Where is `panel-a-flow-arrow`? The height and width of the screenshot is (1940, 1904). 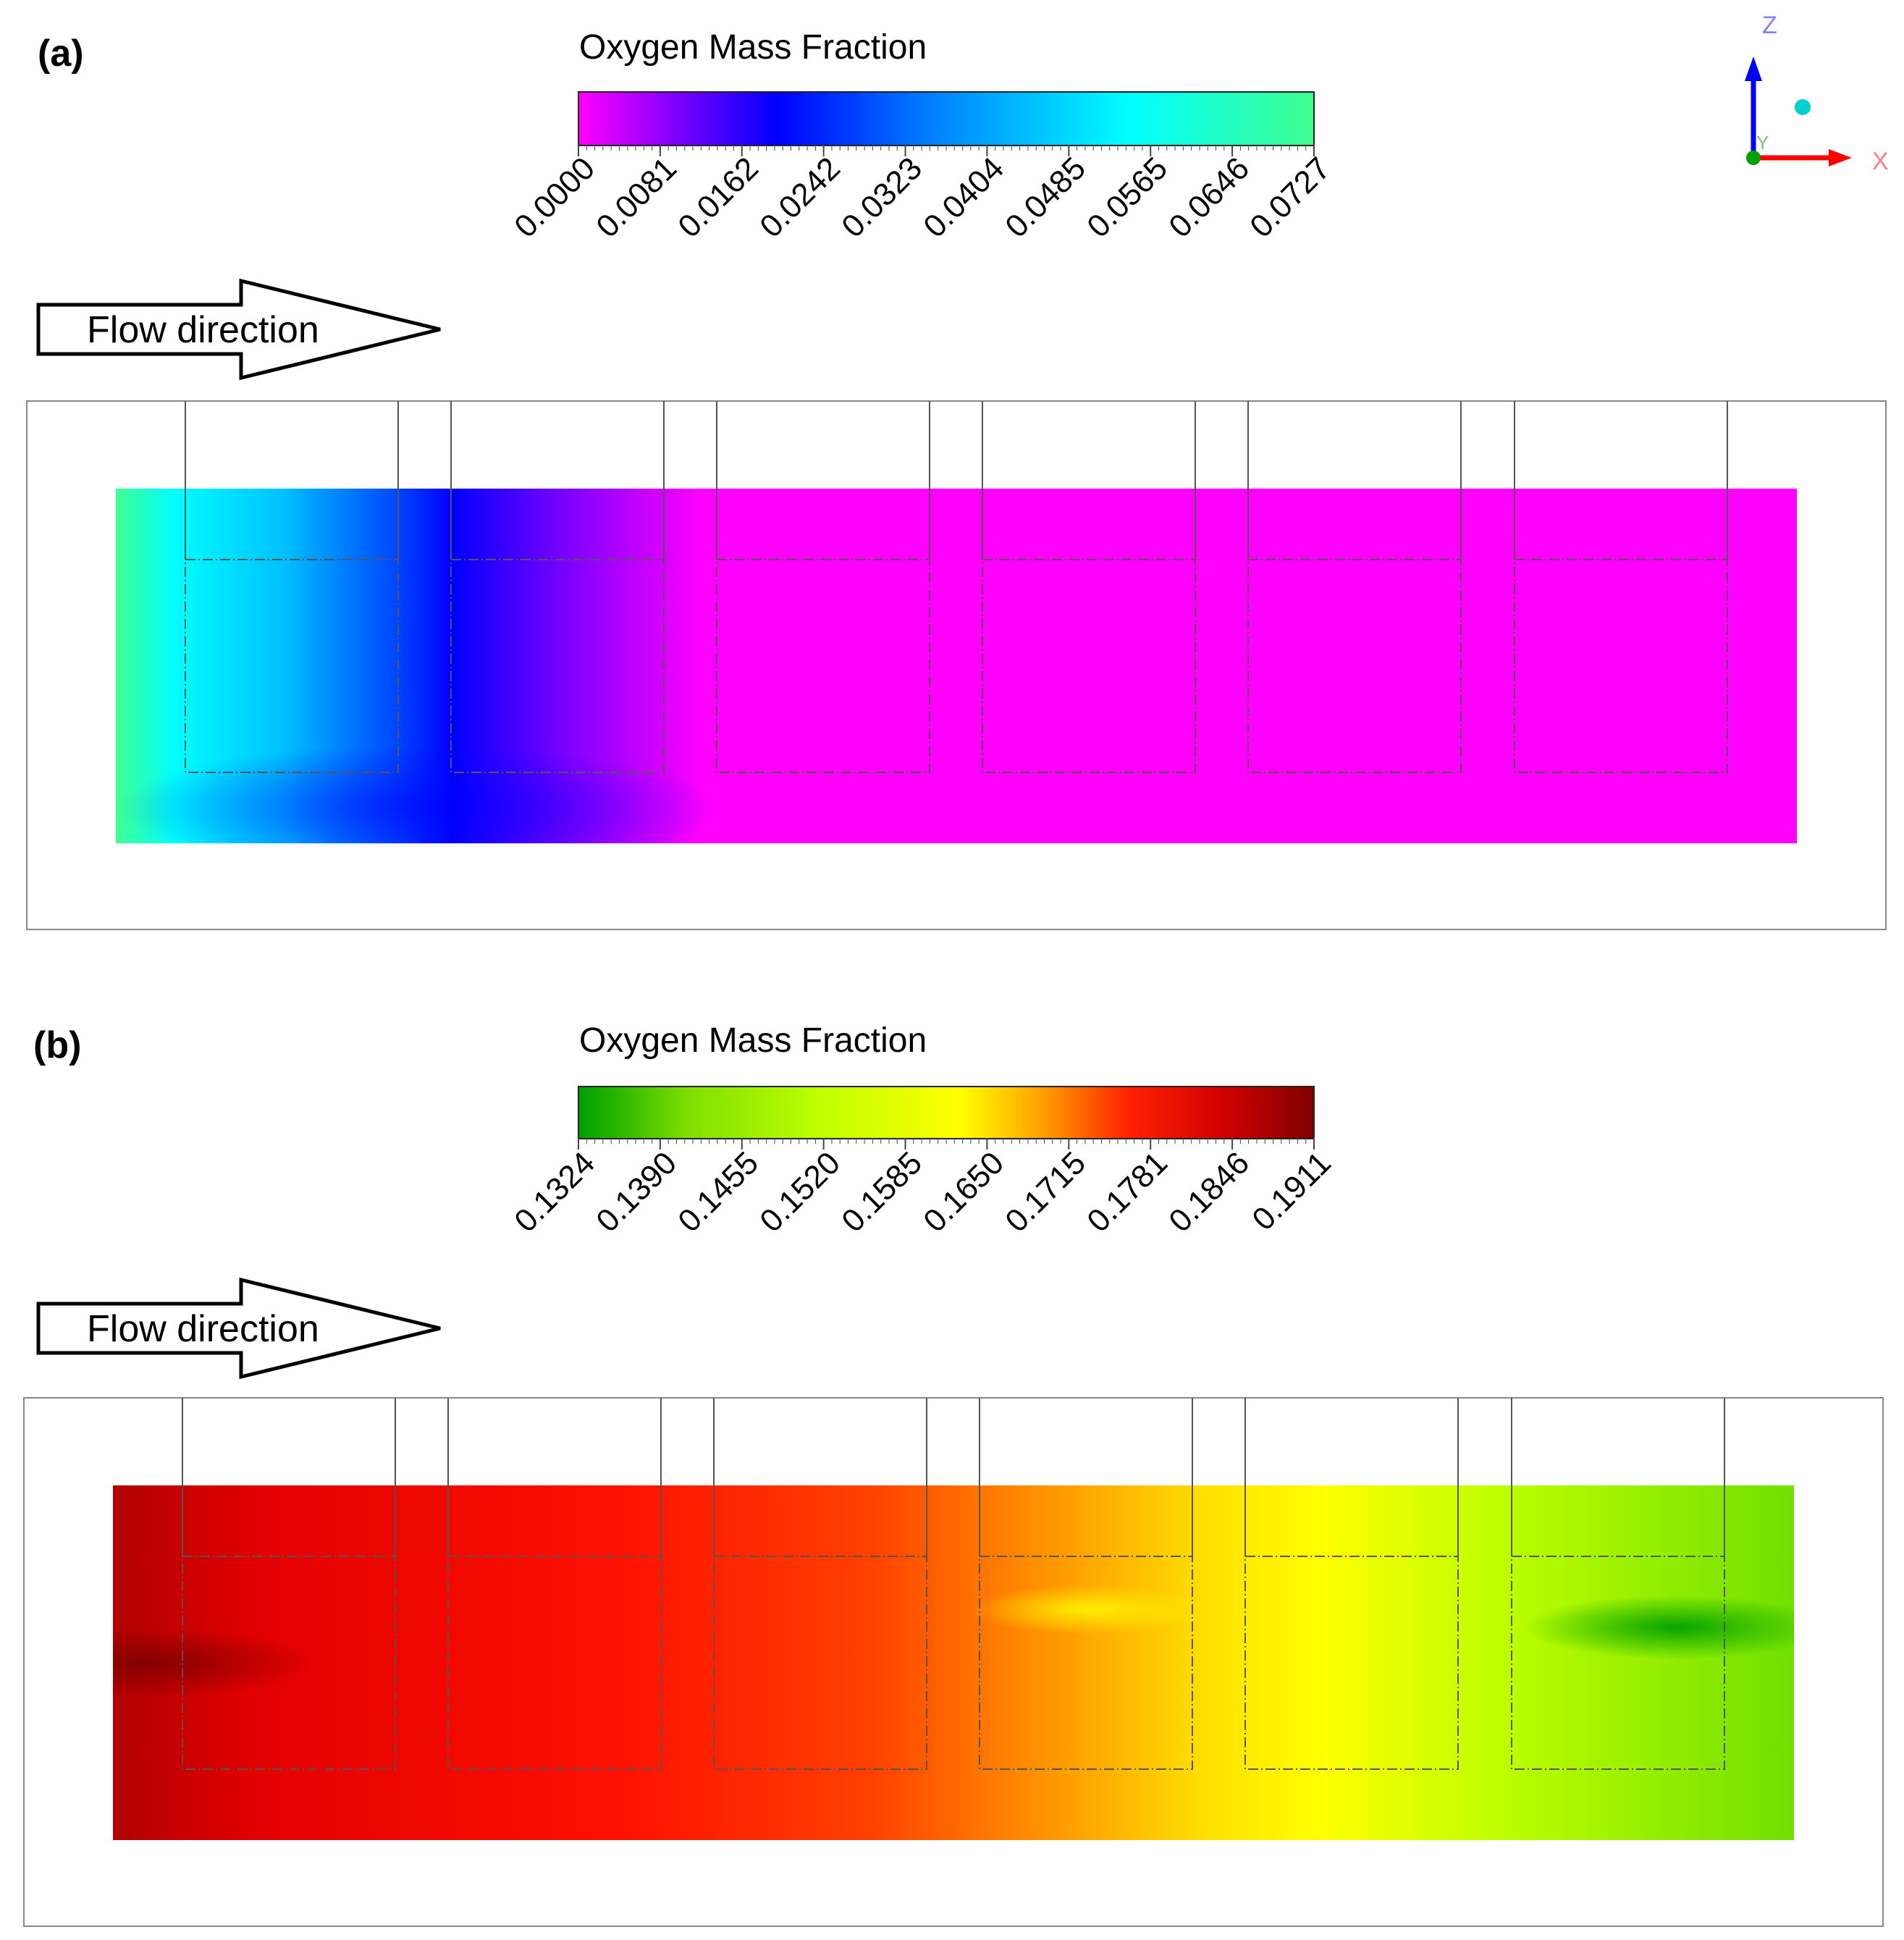
panel-a-flow-arrow is located at coordinates (238, 329).